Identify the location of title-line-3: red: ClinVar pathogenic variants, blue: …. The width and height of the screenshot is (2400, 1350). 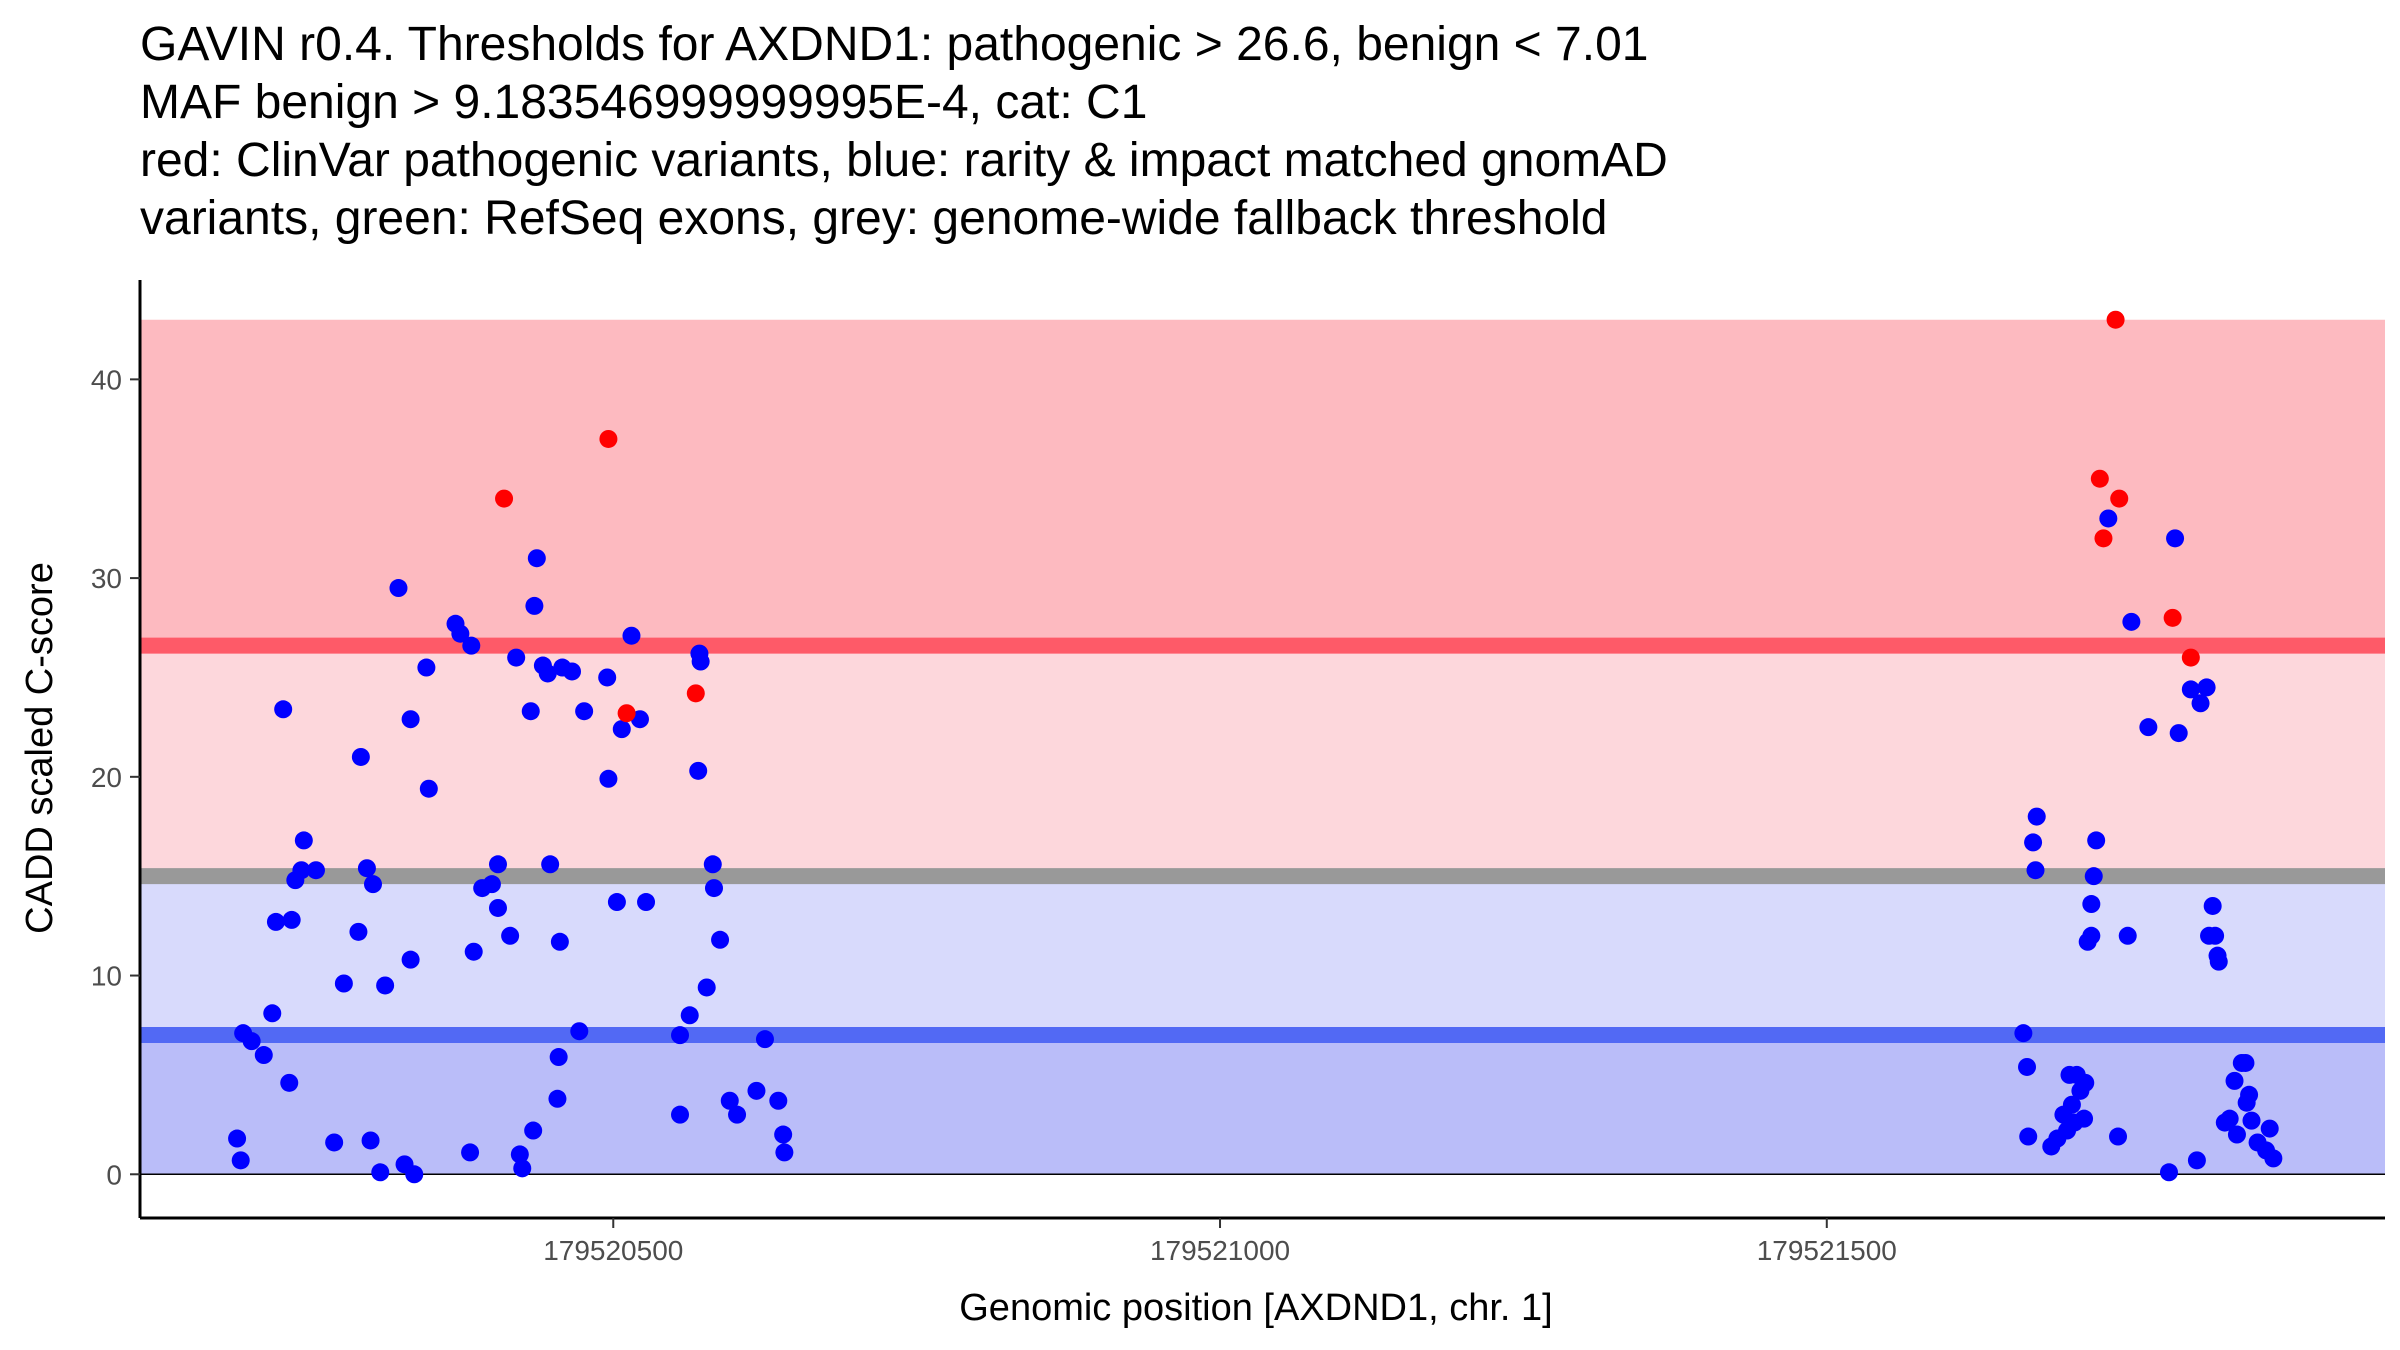
(904, 160).